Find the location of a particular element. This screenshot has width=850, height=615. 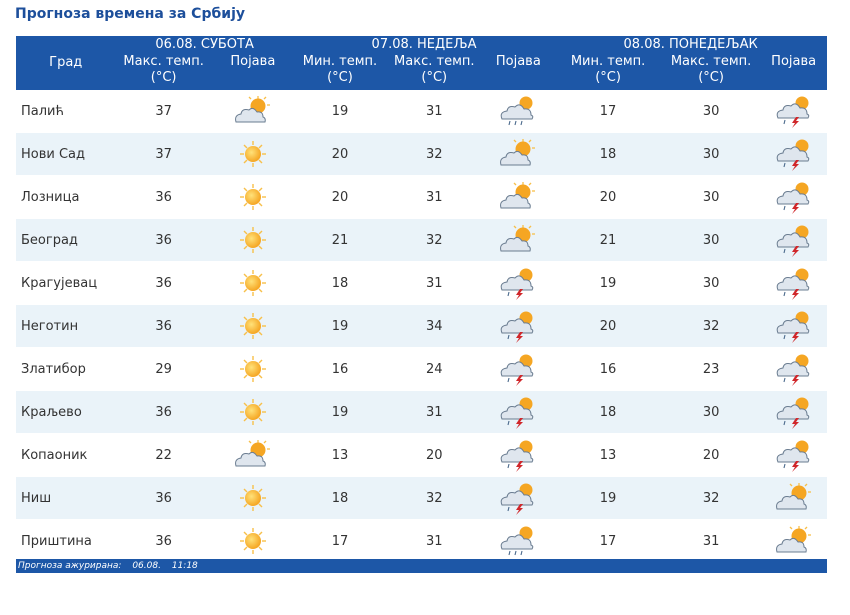

max-temp-cell: 29 is located at coordinates (163, 369).